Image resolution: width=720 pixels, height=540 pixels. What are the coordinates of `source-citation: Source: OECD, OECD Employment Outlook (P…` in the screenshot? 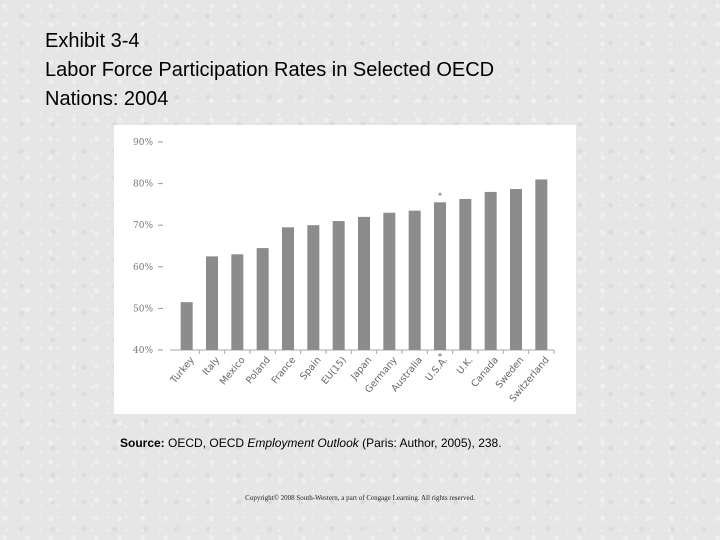 It's located at (400, 443).